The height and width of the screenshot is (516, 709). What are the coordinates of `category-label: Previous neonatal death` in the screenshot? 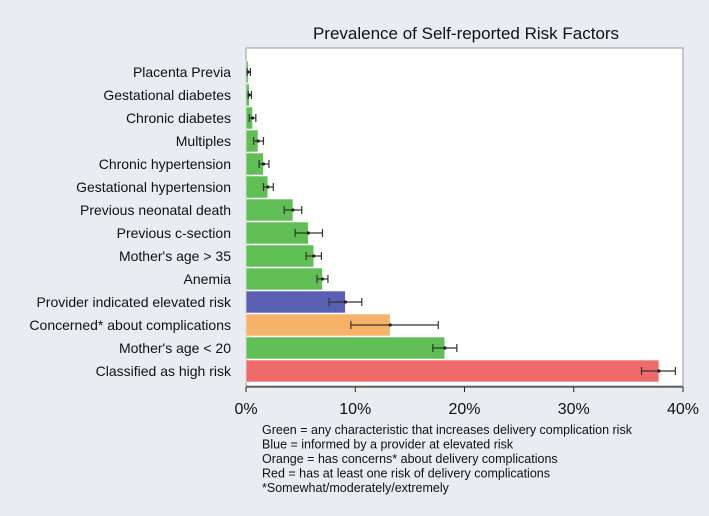 It's located at (155, 210).